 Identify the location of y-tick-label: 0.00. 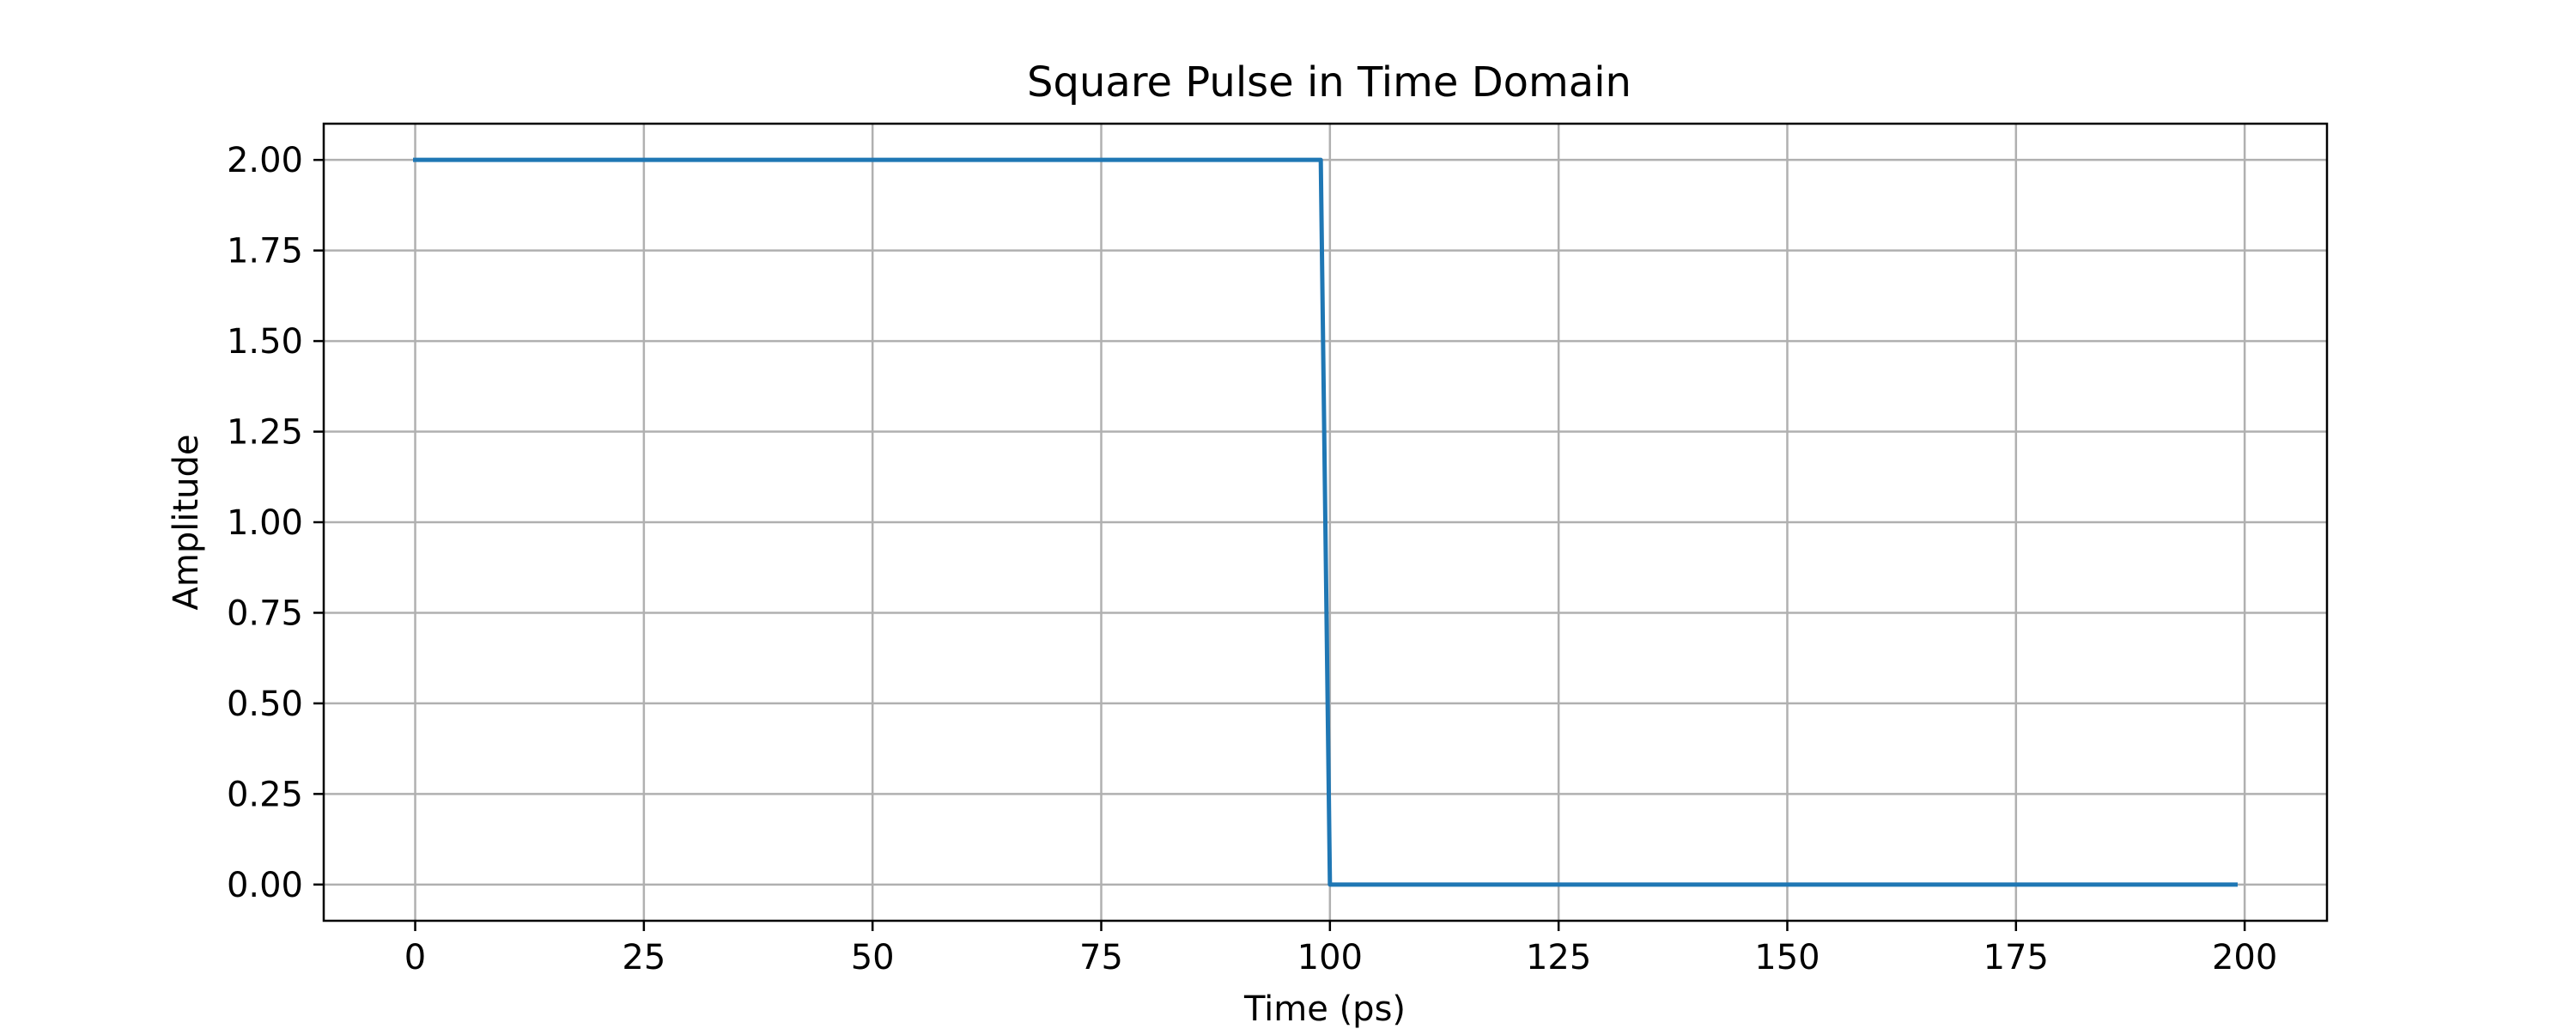
(265, 885).